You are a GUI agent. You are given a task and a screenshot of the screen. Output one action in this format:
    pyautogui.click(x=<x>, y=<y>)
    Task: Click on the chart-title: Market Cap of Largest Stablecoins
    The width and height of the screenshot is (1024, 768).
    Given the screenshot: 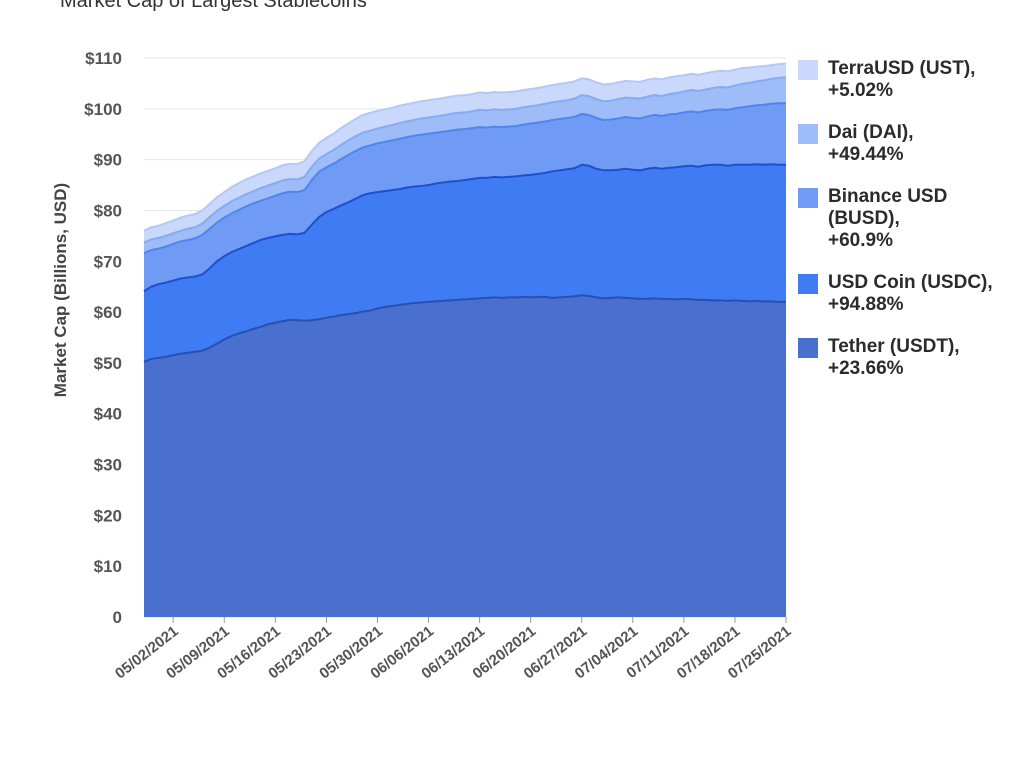 What is the action you would take?
    pyautogui.click(x=213, y=6)
    